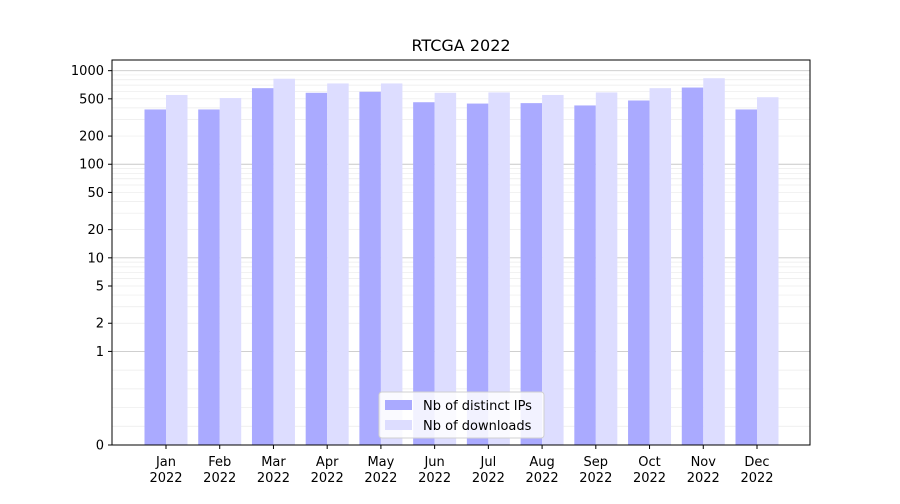  I want to click on legend-label: Nb of downloads, so click(477, 426).